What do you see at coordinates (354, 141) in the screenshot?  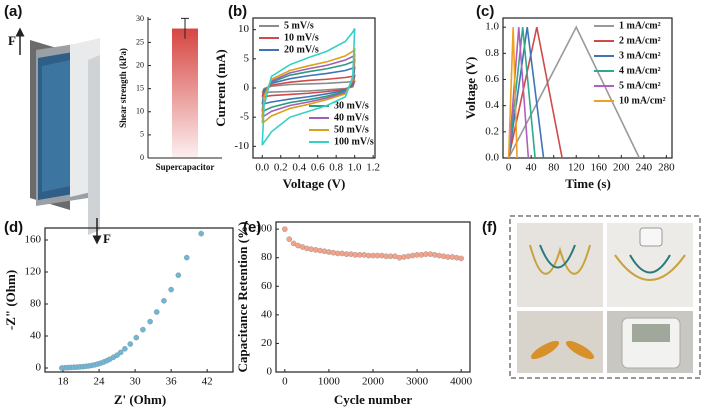 I see `legend-label: 100 mV/s` at bounding box center [354, 141].